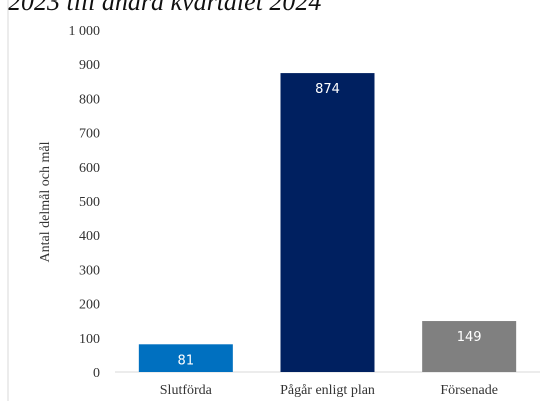 The image size is (545, 401). What do you see at coordinates (469, 337) in the screenshot?
I see `data-label: 149` at bounding box center [469, 337].